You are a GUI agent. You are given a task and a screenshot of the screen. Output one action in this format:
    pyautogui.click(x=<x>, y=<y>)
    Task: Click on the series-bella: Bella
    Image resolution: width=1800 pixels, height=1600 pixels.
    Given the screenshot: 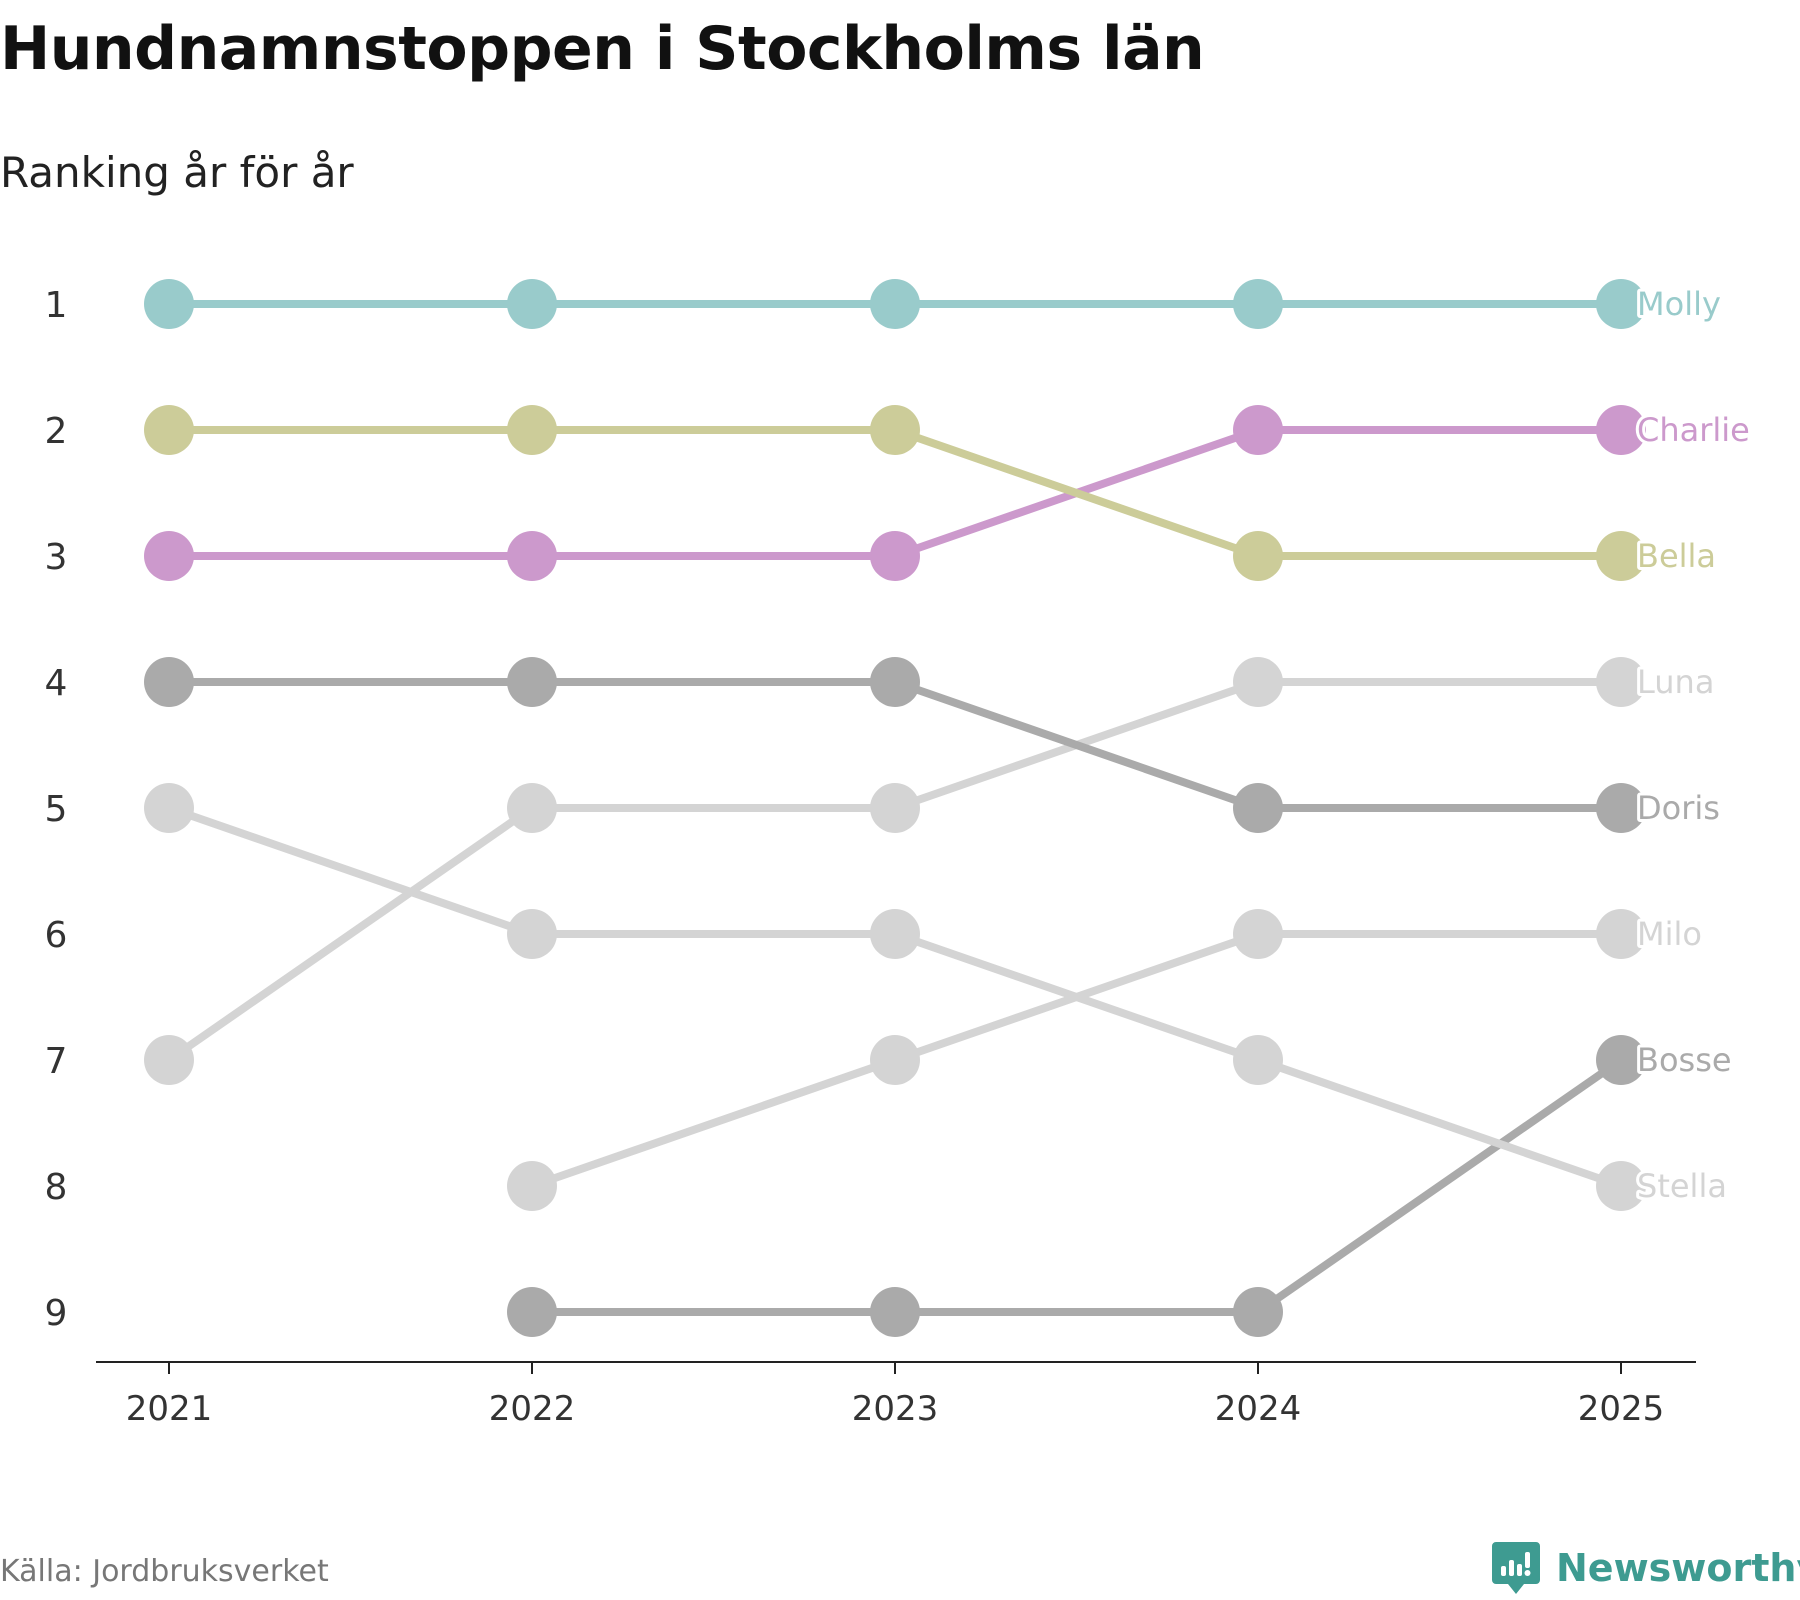 What is the action you would take?
    pyautogui.click(x=931, y=493)
    